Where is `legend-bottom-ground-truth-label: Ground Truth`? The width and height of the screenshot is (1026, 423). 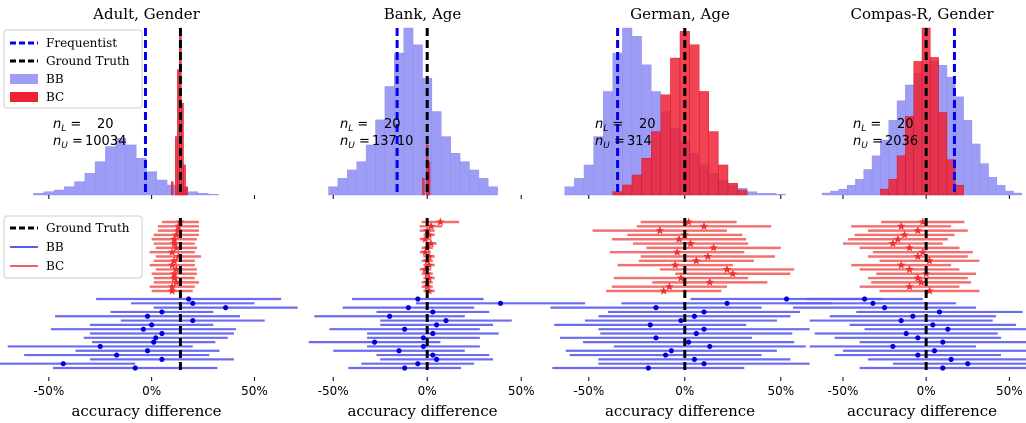 legend-bottom-ground-truth-label: Ground Truth is located at coordinates (88, 228).